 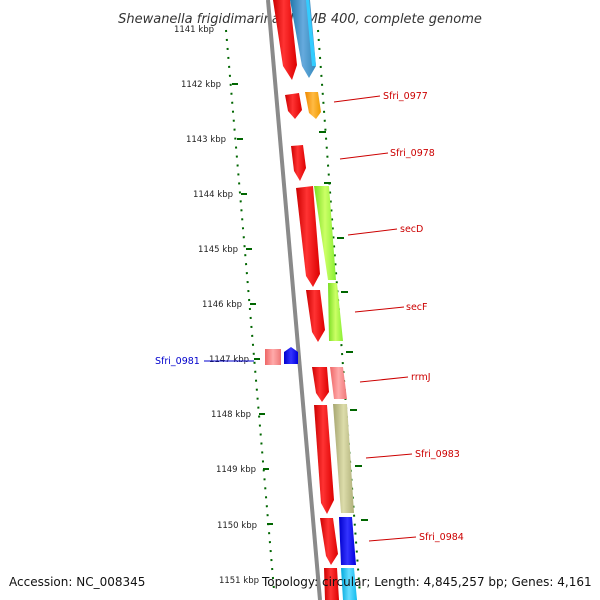 I want to click on tick-label: 1142 kbp, so click(x=201, y=85).